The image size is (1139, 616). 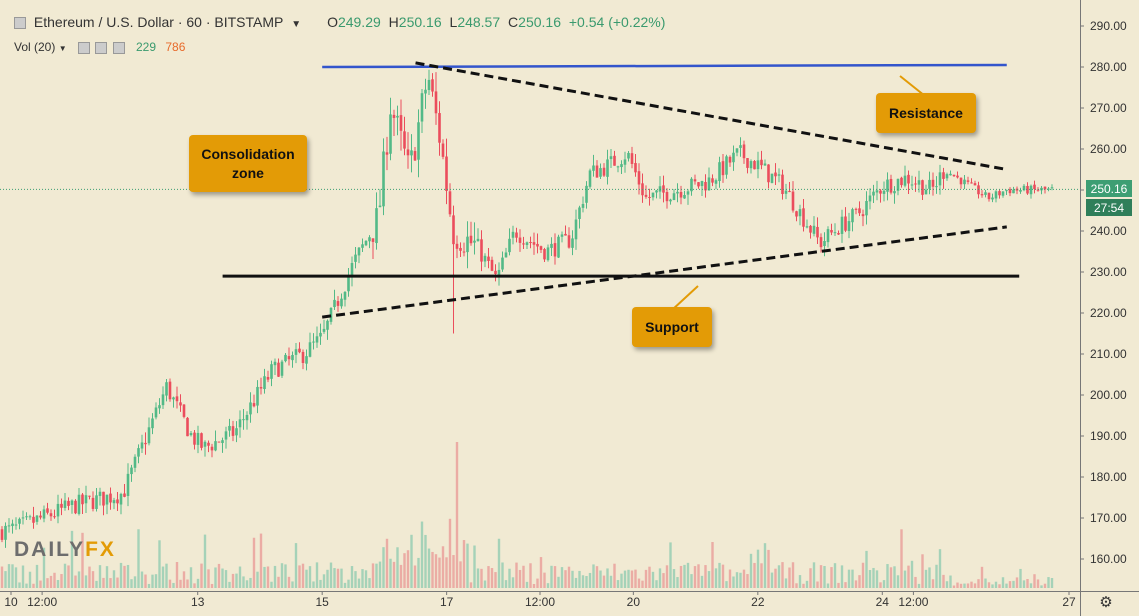 I want to click on price-tick-label: 290.00, so click(x=1108, y=26).